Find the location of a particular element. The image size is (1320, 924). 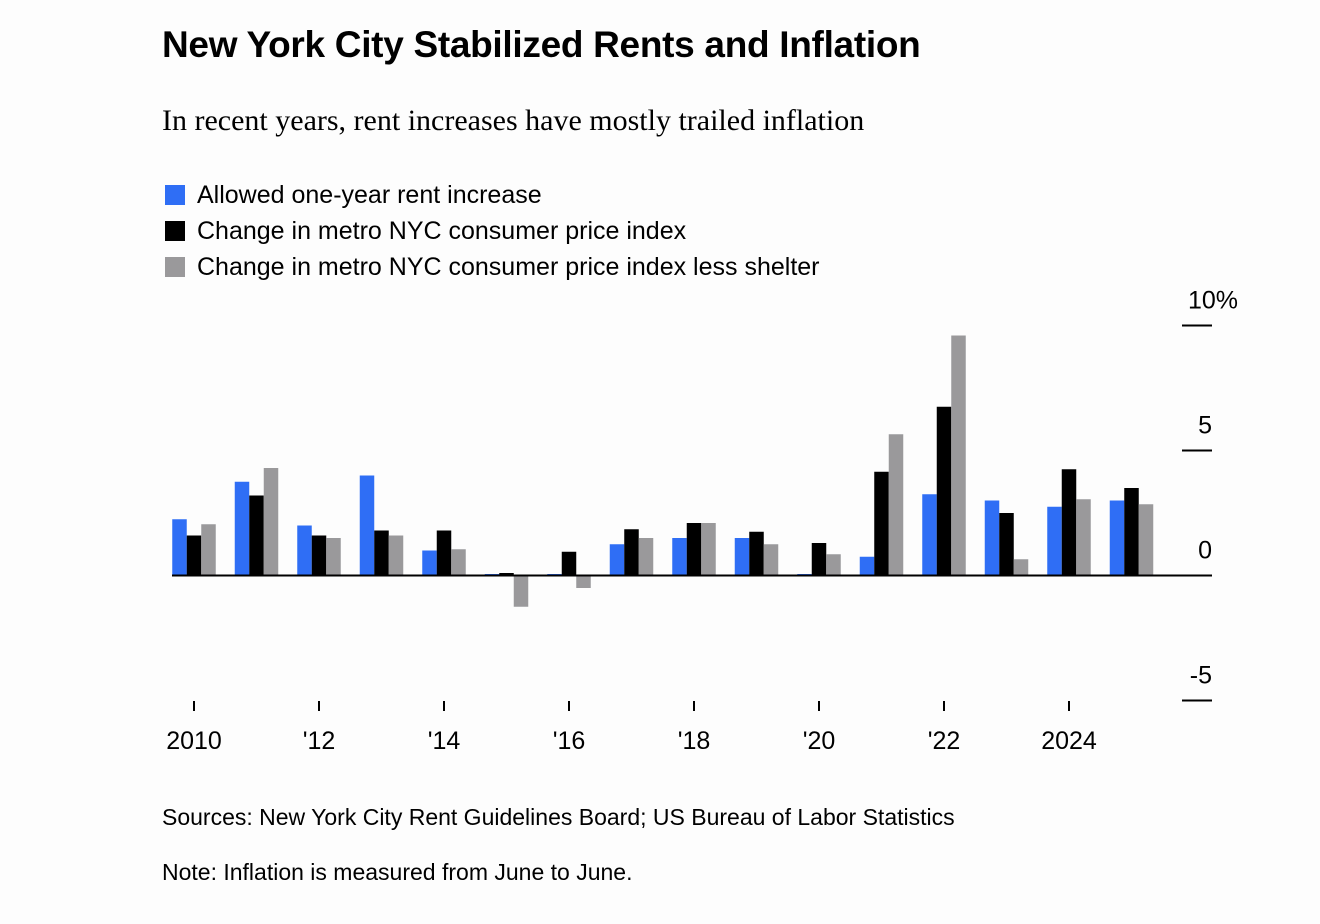

x-tick-label: '12 is located at coordinates (319, 741).